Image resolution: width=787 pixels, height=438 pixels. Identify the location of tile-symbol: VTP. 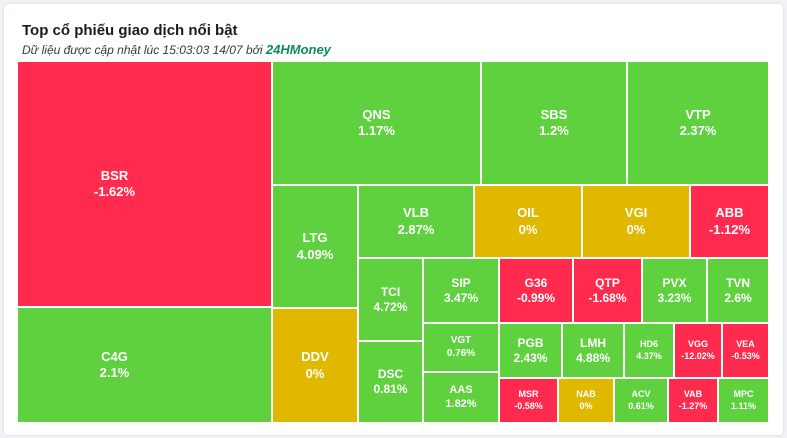
(698, 114).